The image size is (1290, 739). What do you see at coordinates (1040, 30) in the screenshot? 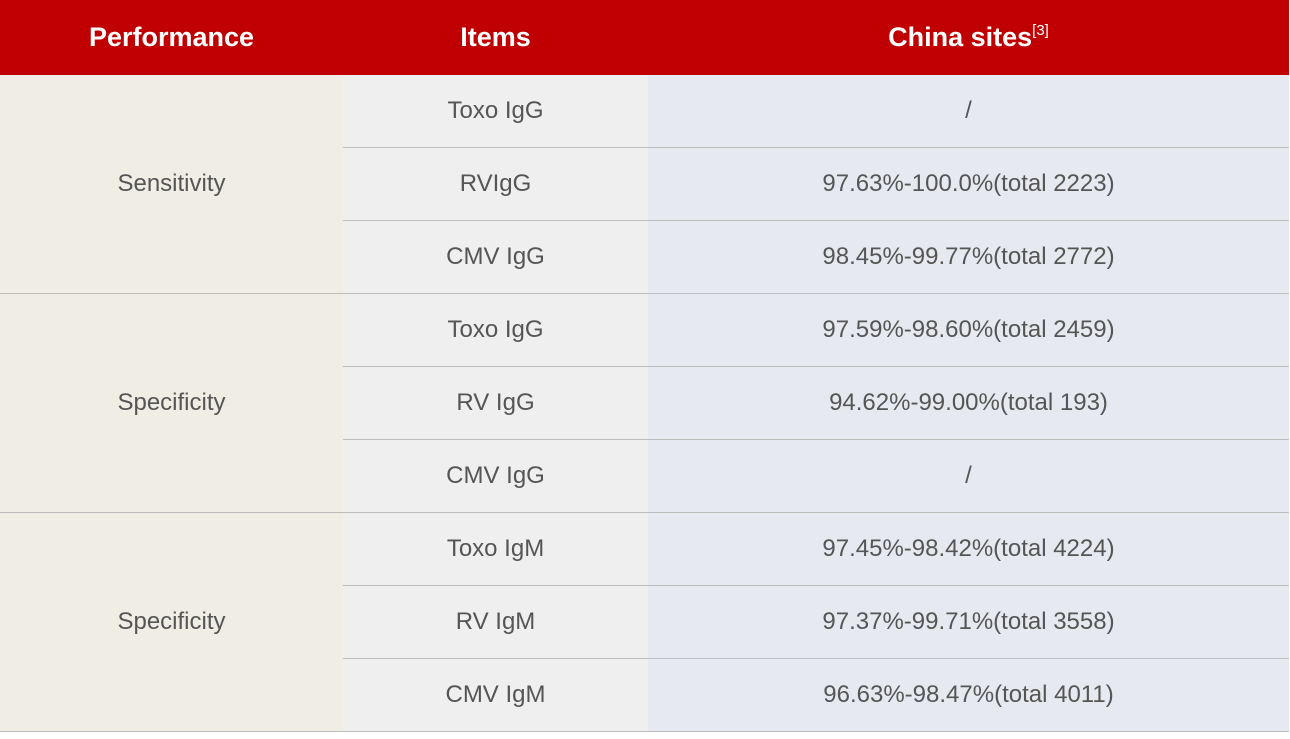
I see `reference-superscript: [3]` at bounding box center [1040, 30].